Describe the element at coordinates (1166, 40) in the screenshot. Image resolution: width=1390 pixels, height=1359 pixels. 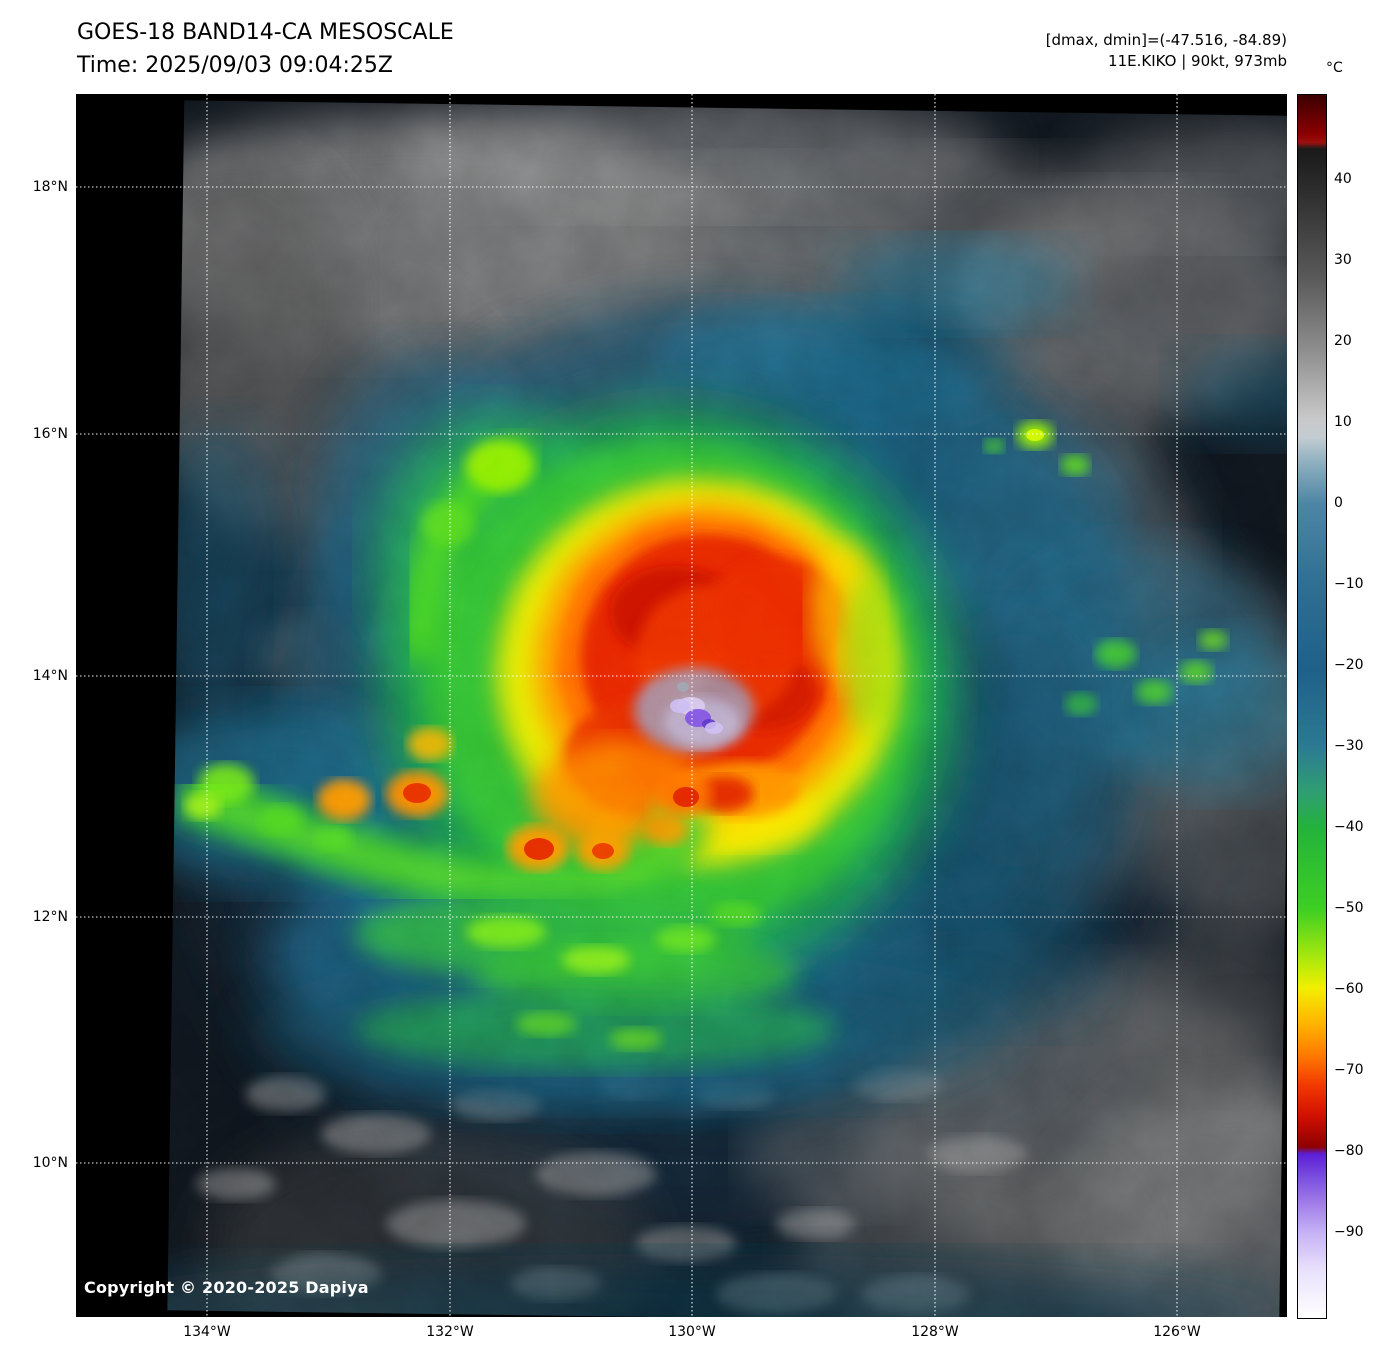
I see `dmax-dmin-label: [dmax, dmin]=(-47.516, -84.89)` at that location.